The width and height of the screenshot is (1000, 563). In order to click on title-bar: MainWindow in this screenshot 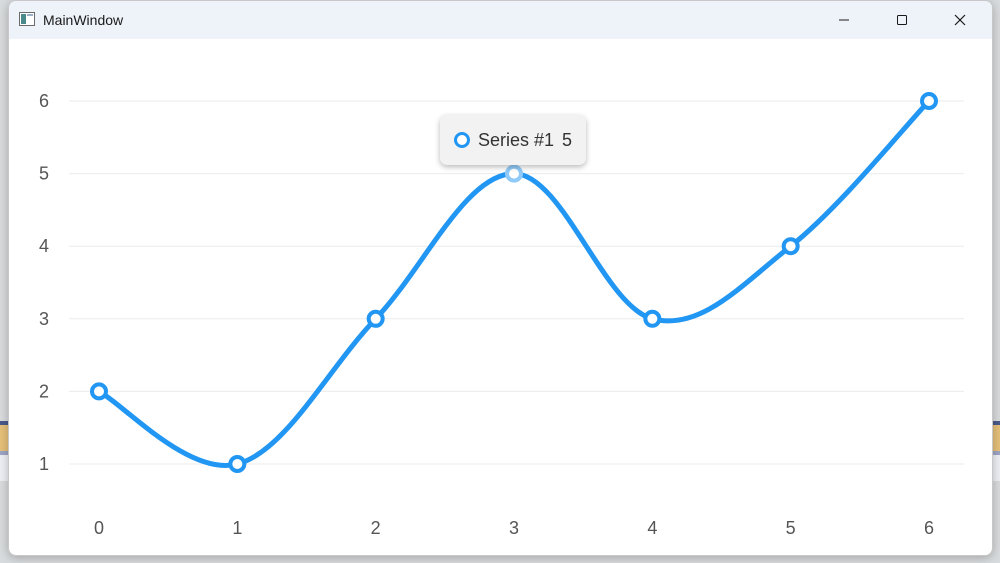, I will do `click(500, 20)`.